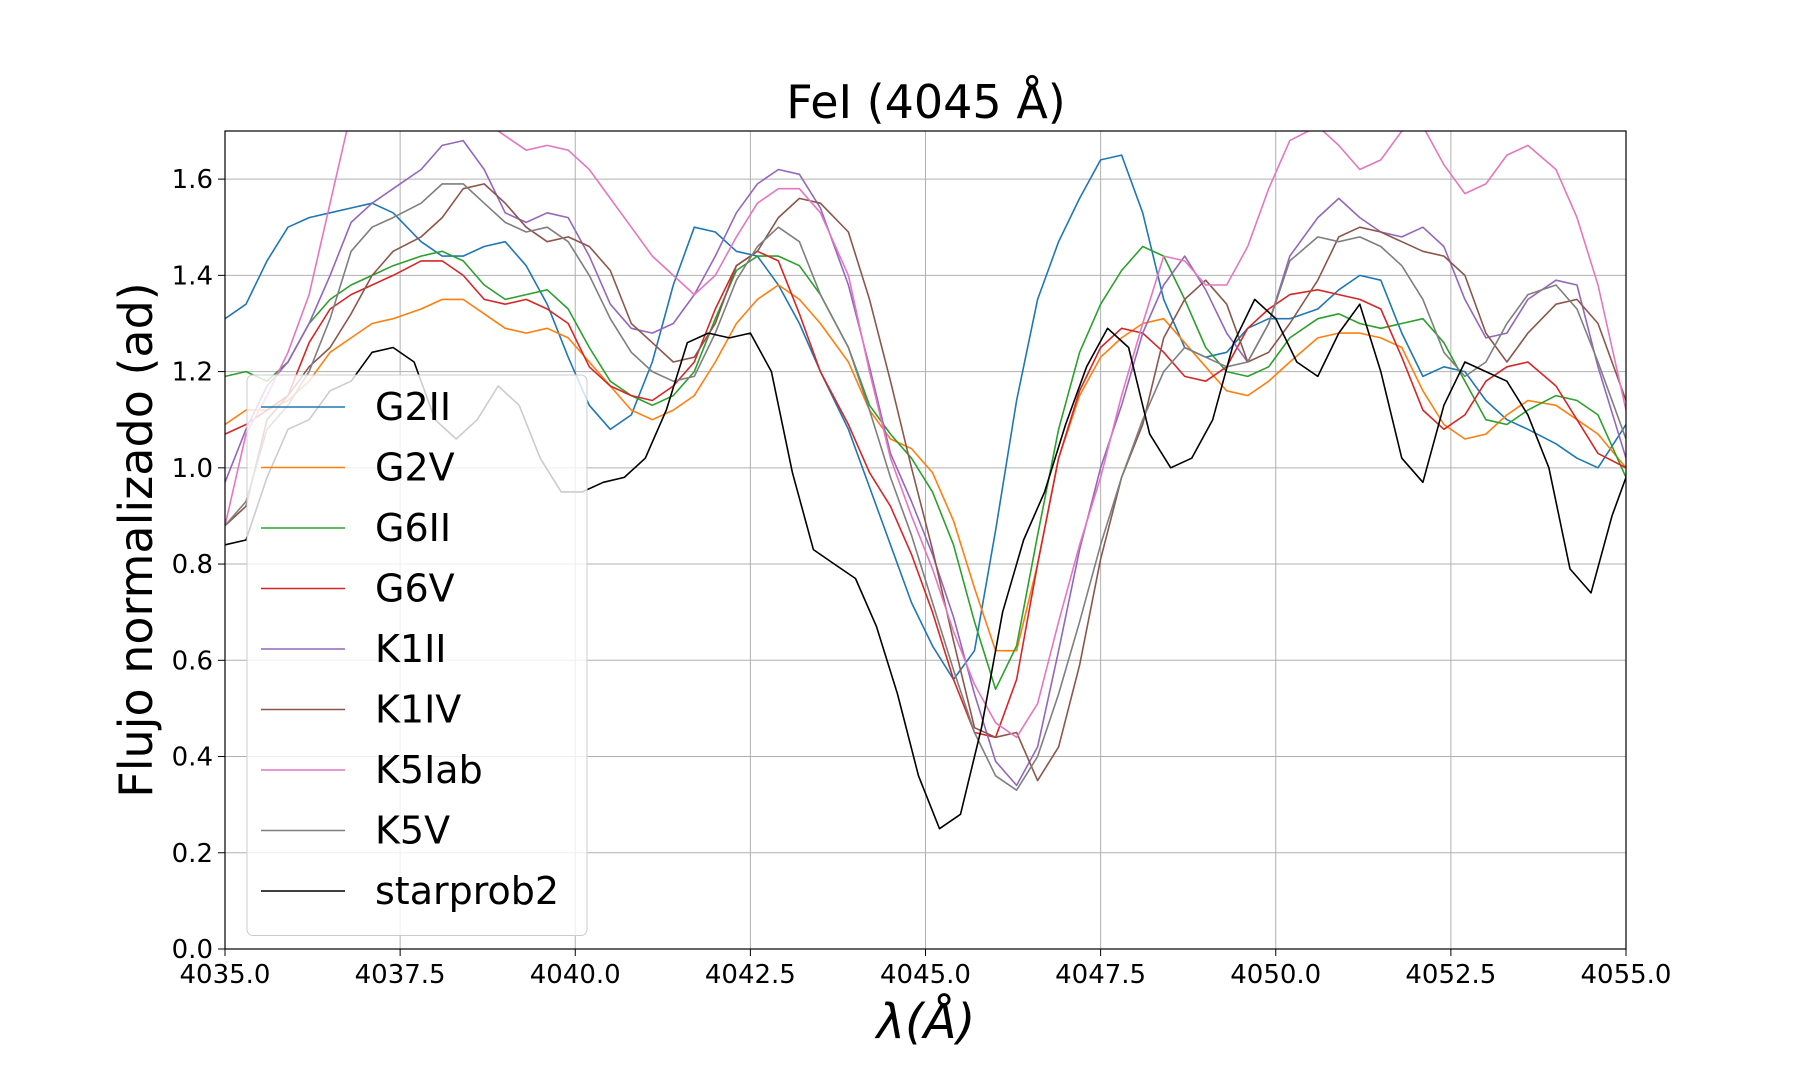  Describe the element at coordinates (192, 469) in the screenshot. I see `y-tick-label: 1.0` at that location.